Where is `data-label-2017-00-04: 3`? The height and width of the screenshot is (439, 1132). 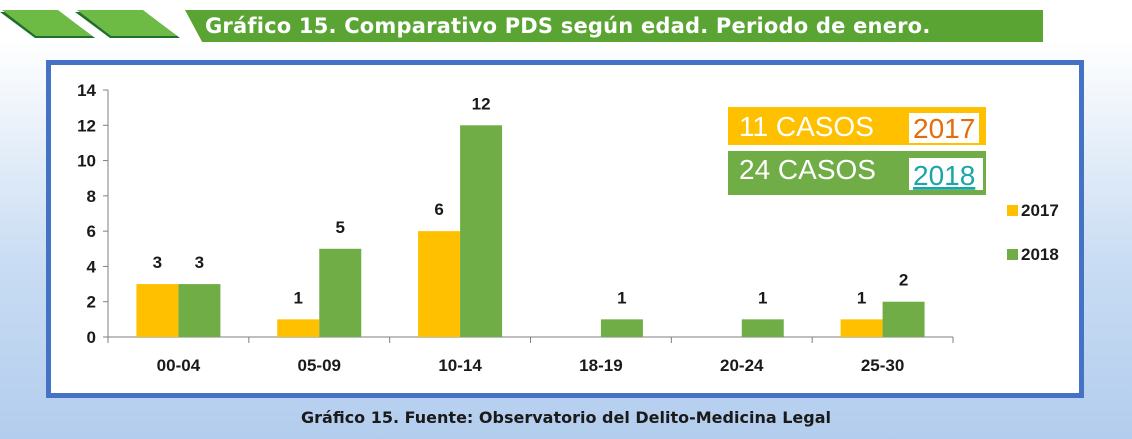 data-label-2017-00-04: 3 is located at coordinates (157, 262).